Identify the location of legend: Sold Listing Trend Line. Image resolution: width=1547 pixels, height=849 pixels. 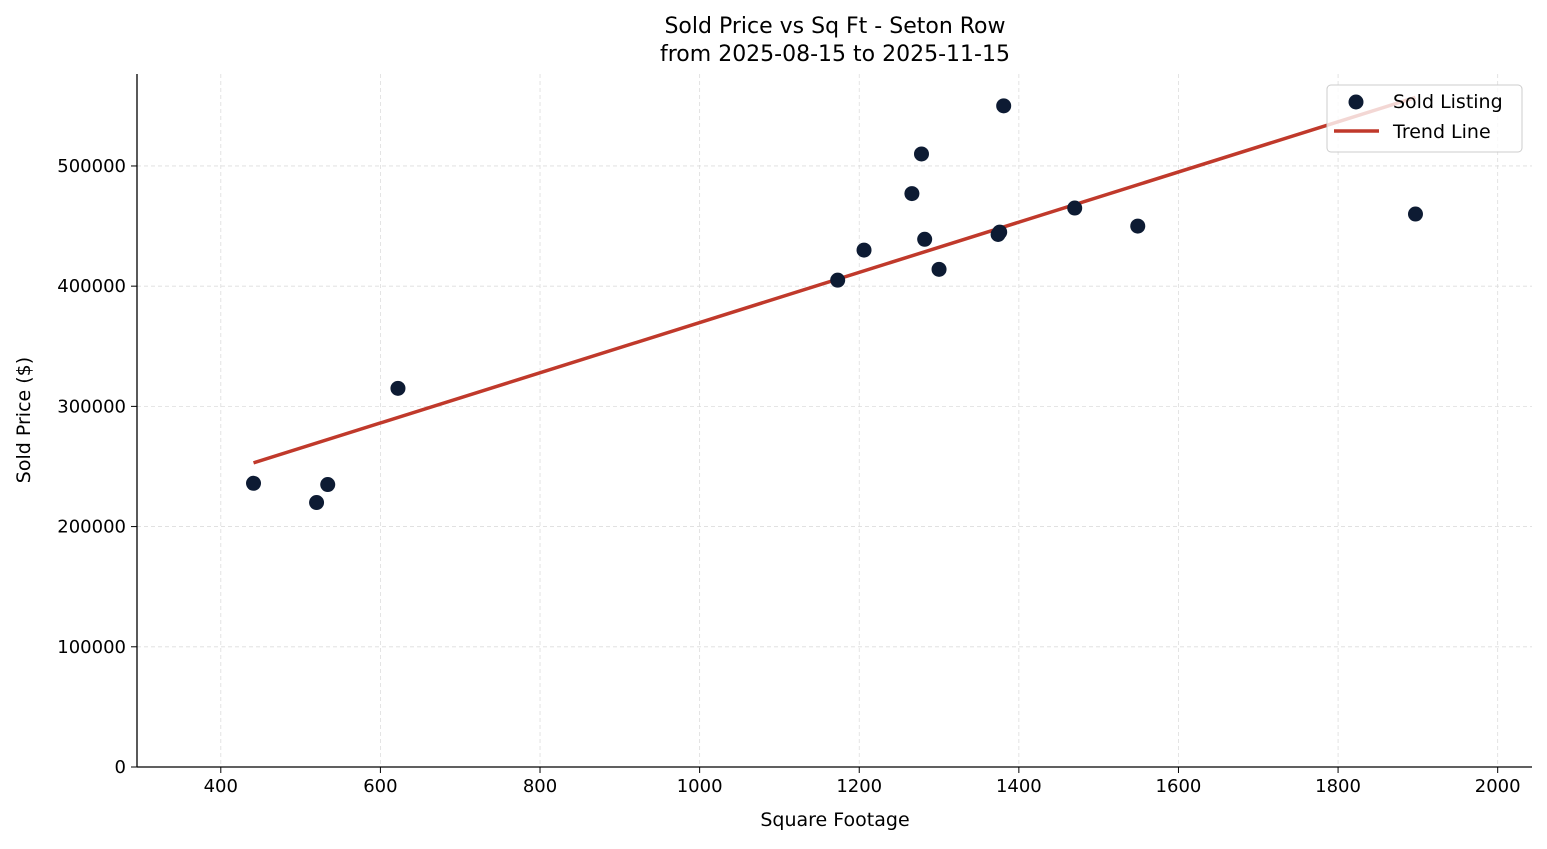
(1424, 118).